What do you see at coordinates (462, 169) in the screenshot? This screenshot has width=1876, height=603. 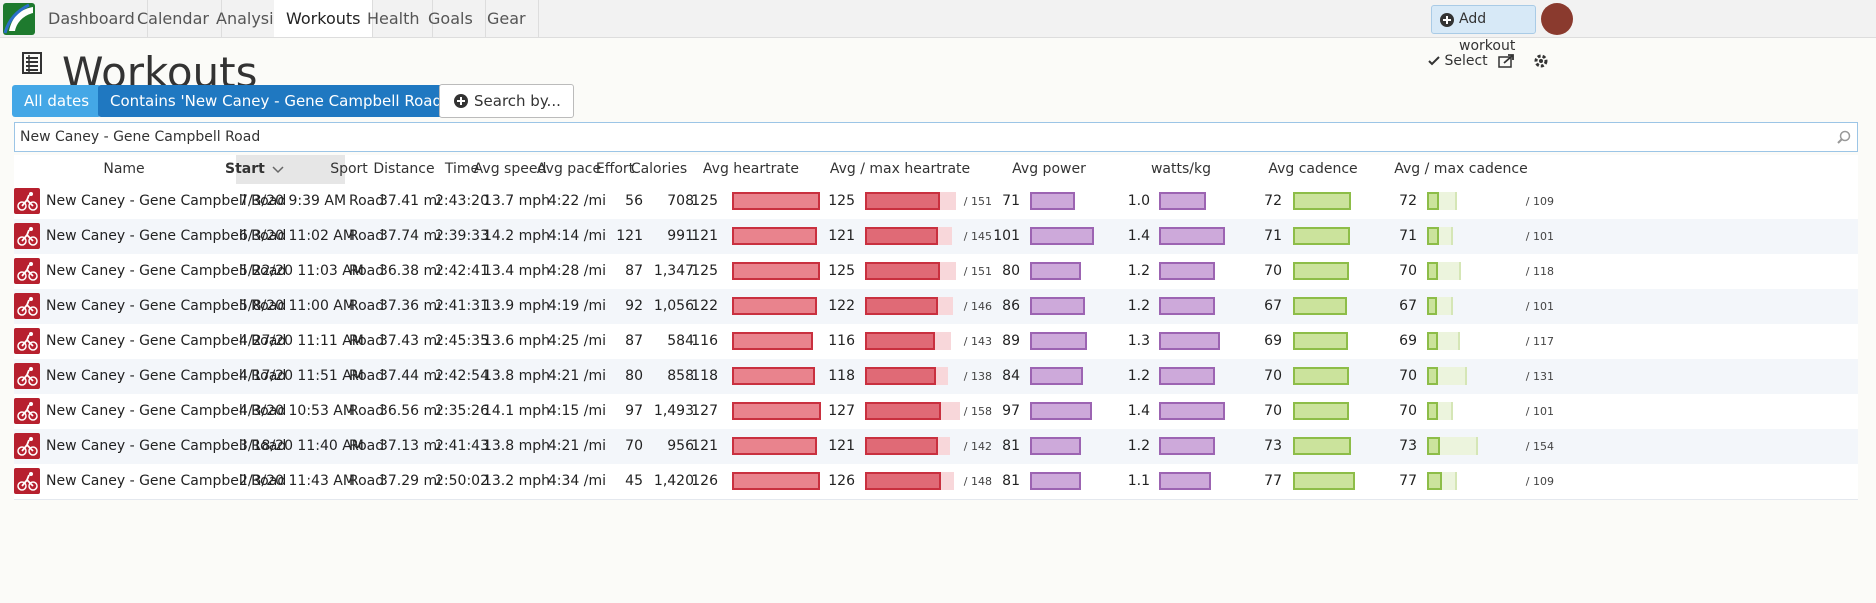 I see `column-header: Time` at bounding box center [462, 169].